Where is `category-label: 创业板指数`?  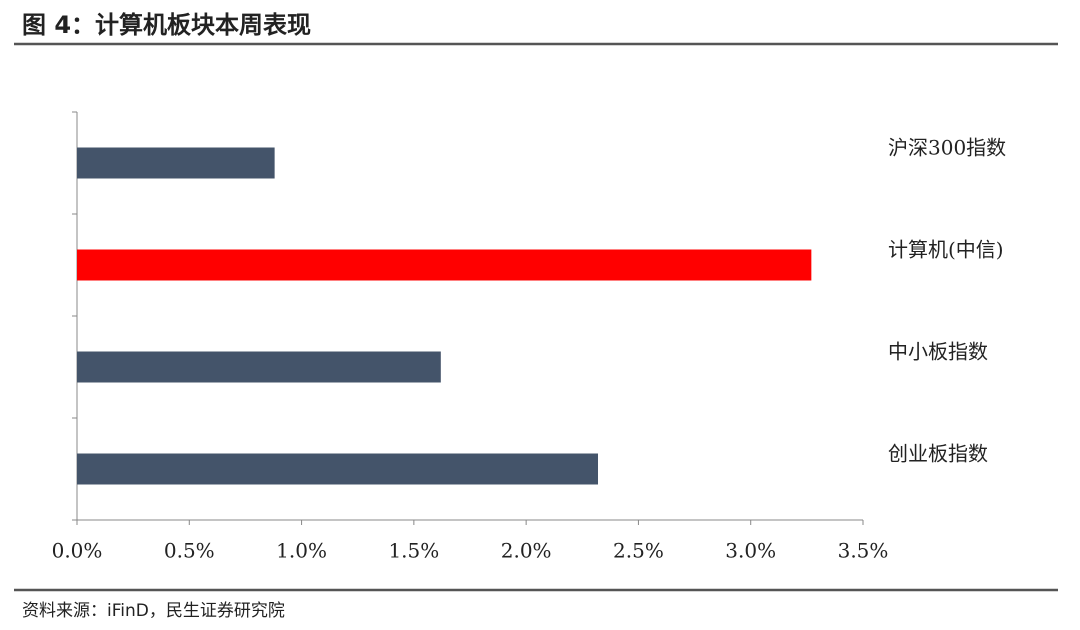 category-label: 创业板指数 is located at coordinates (938, 454).